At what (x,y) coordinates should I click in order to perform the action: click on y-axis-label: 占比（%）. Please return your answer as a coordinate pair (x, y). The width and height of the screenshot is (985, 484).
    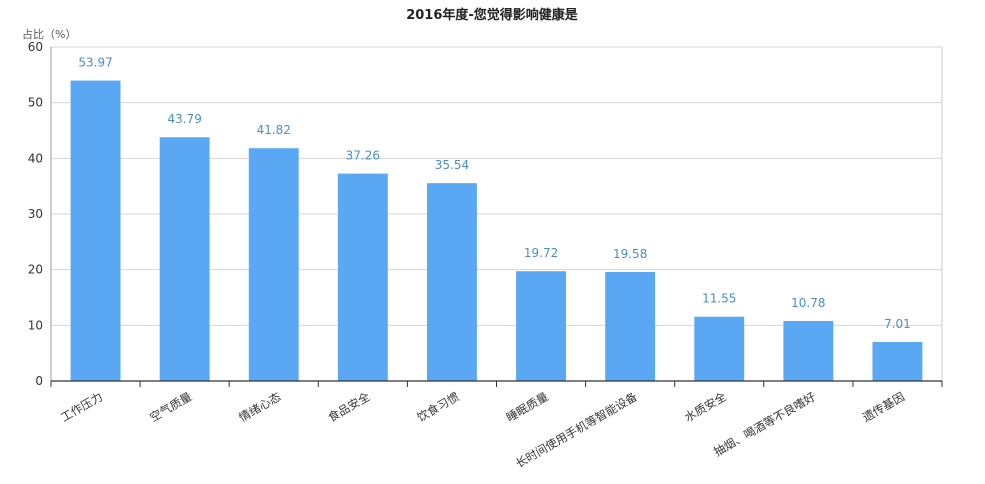
    Looking at the image, I should click on (49, 34).